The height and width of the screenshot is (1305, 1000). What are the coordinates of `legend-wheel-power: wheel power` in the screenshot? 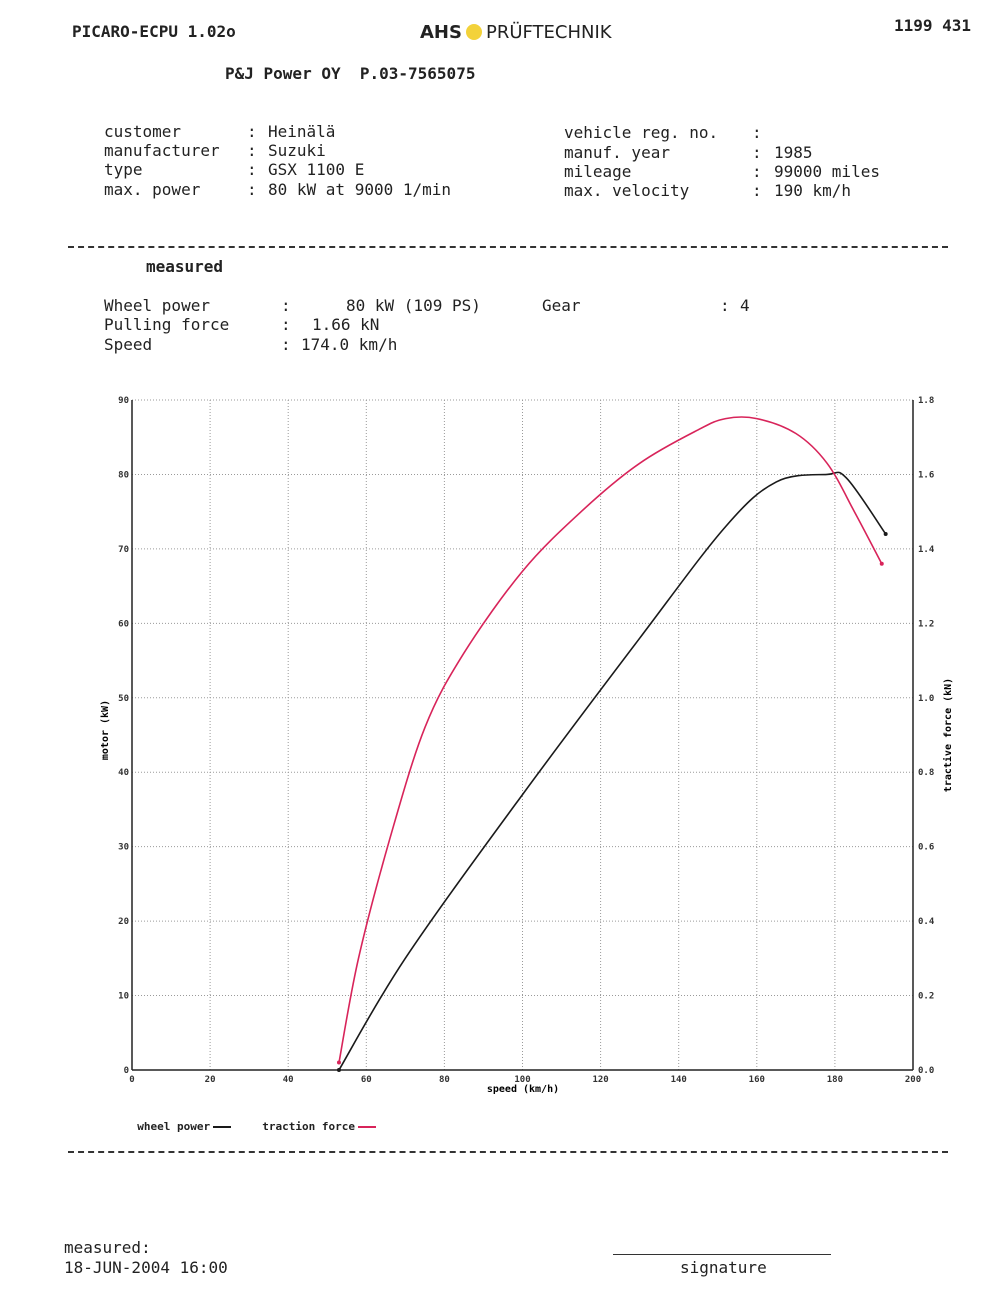 It's located at (178, 1120).